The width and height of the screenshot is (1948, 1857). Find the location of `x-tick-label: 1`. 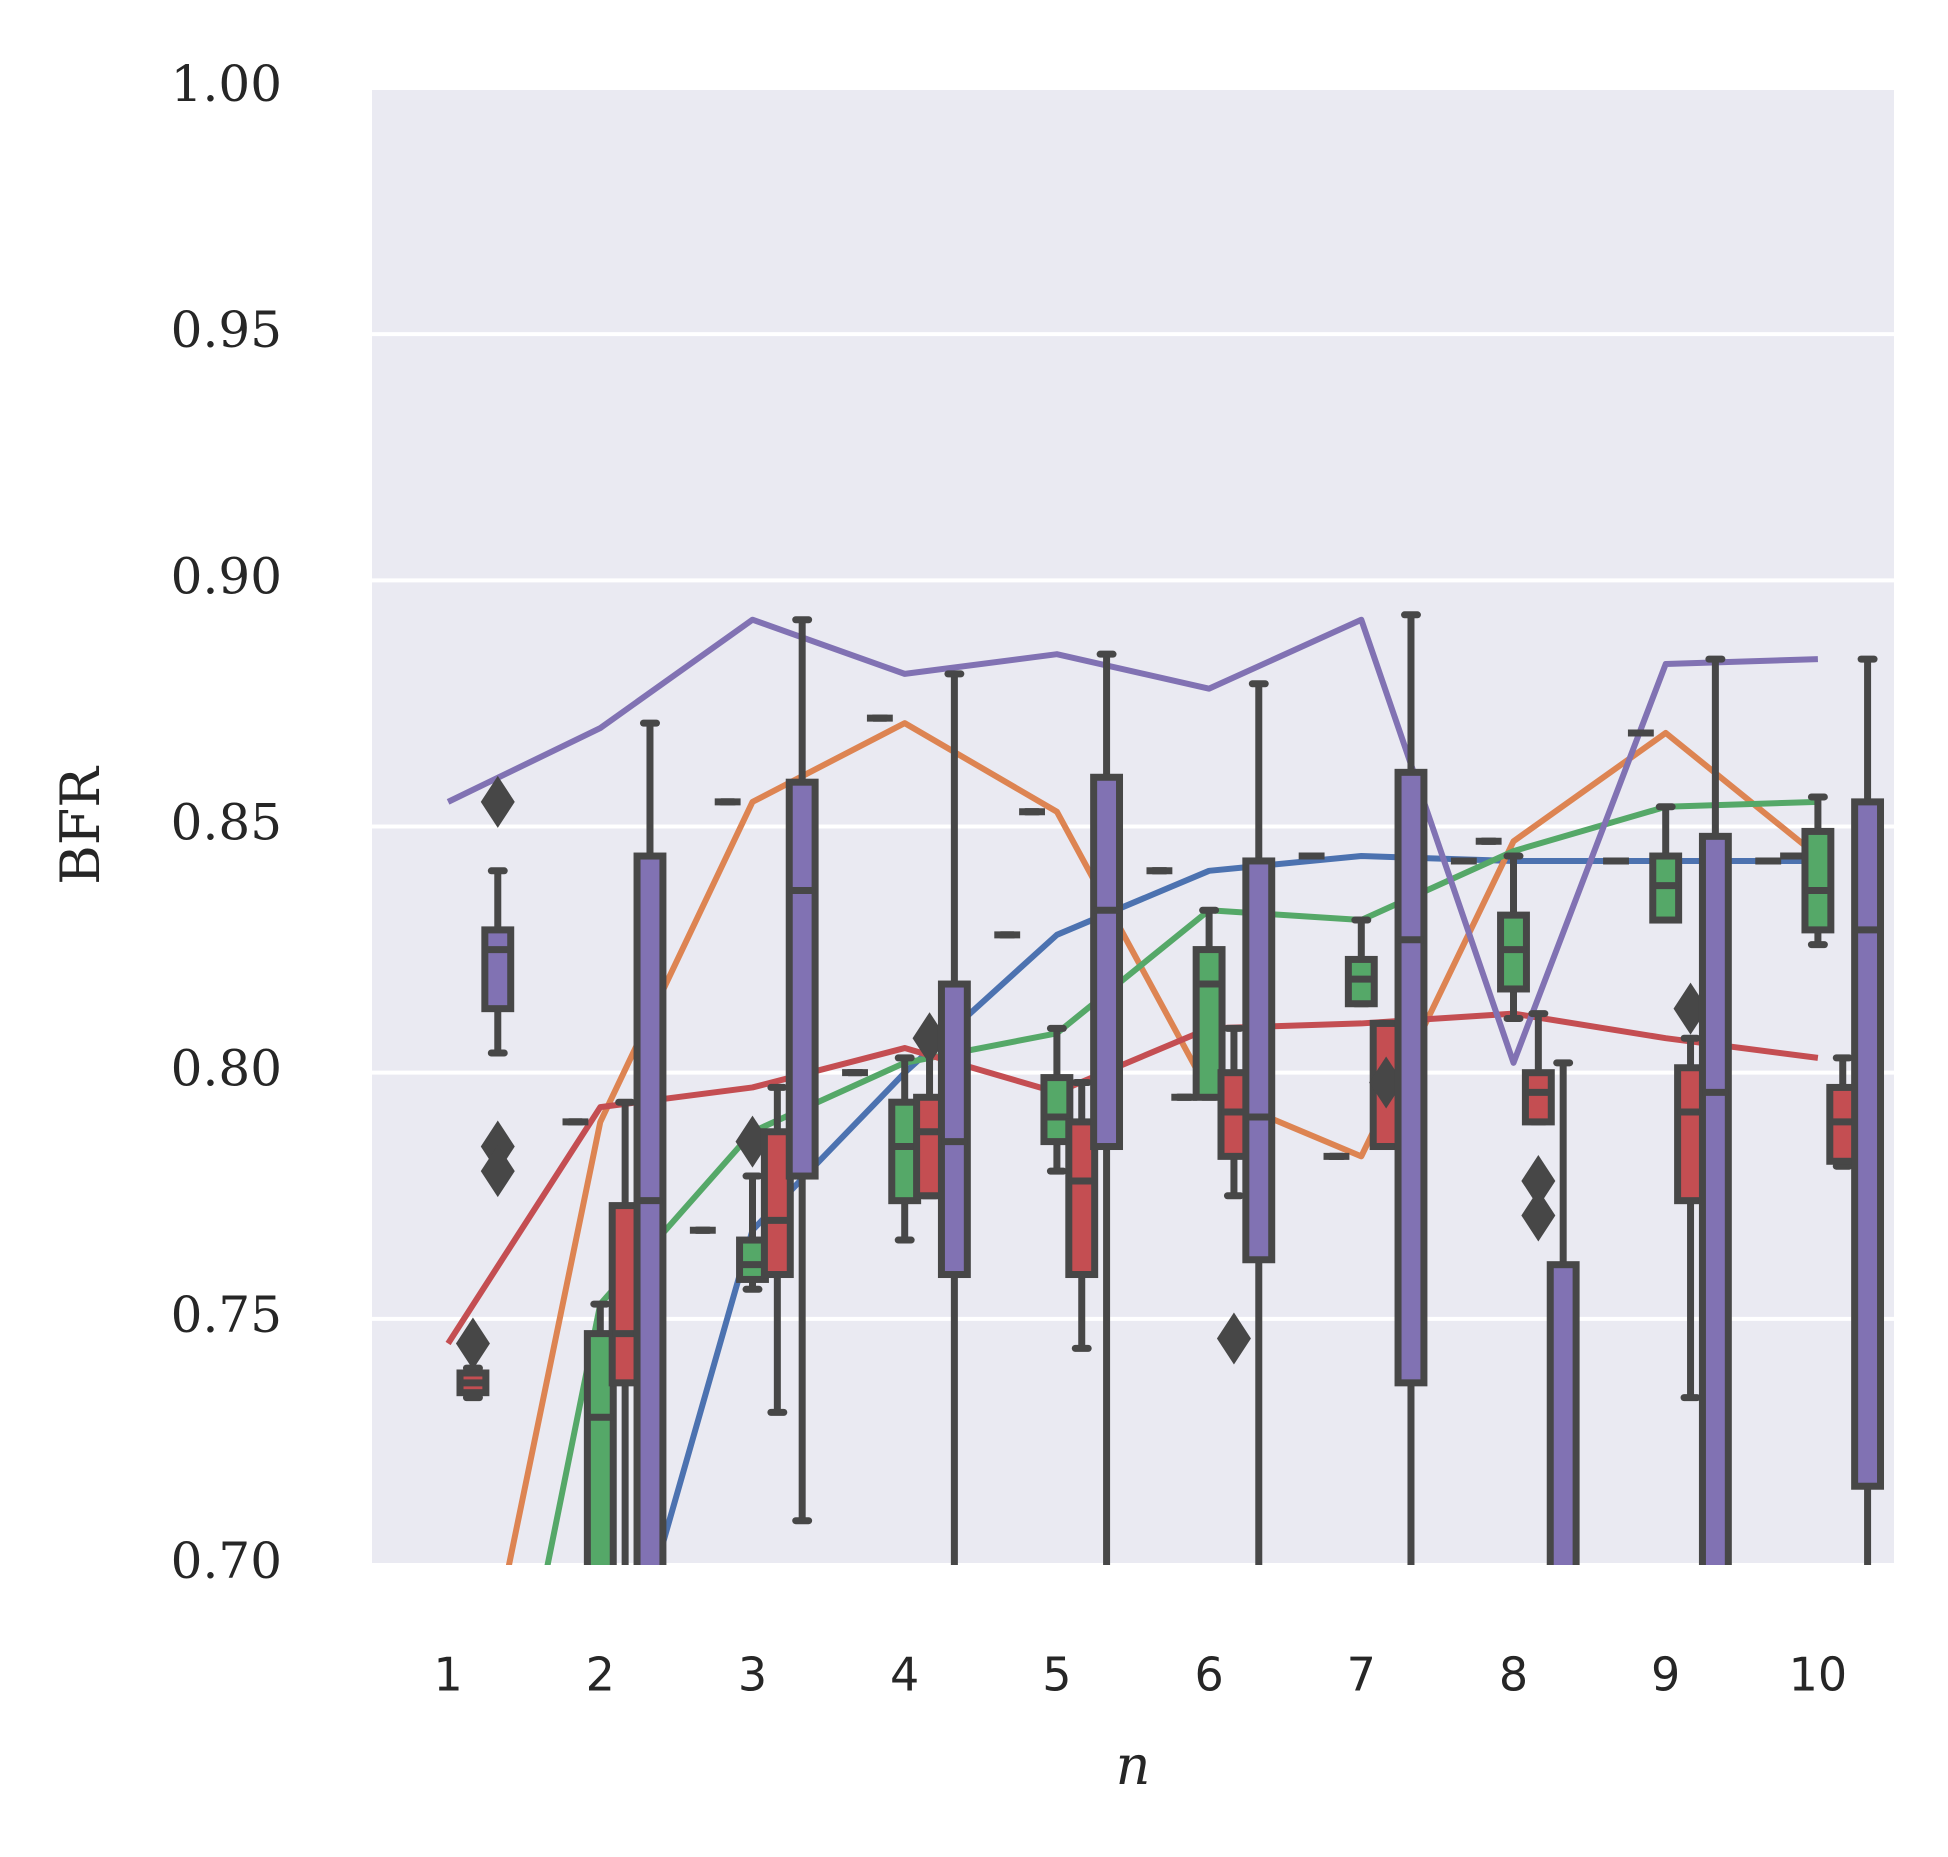

x-tick-label: 1 is located at coordinates (447, 1675).